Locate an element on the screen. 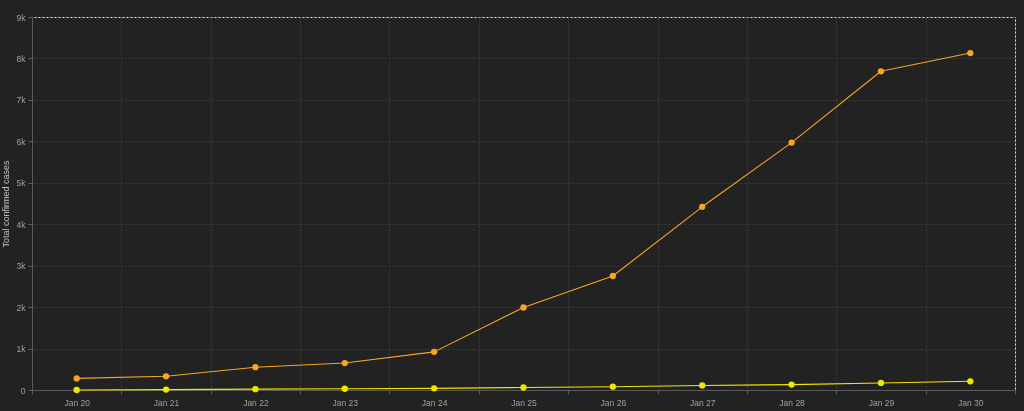 The height and width of the screenshot is (411, 1024). y-axis-title: Total confirmed cases is located at coordinates (5, 203).